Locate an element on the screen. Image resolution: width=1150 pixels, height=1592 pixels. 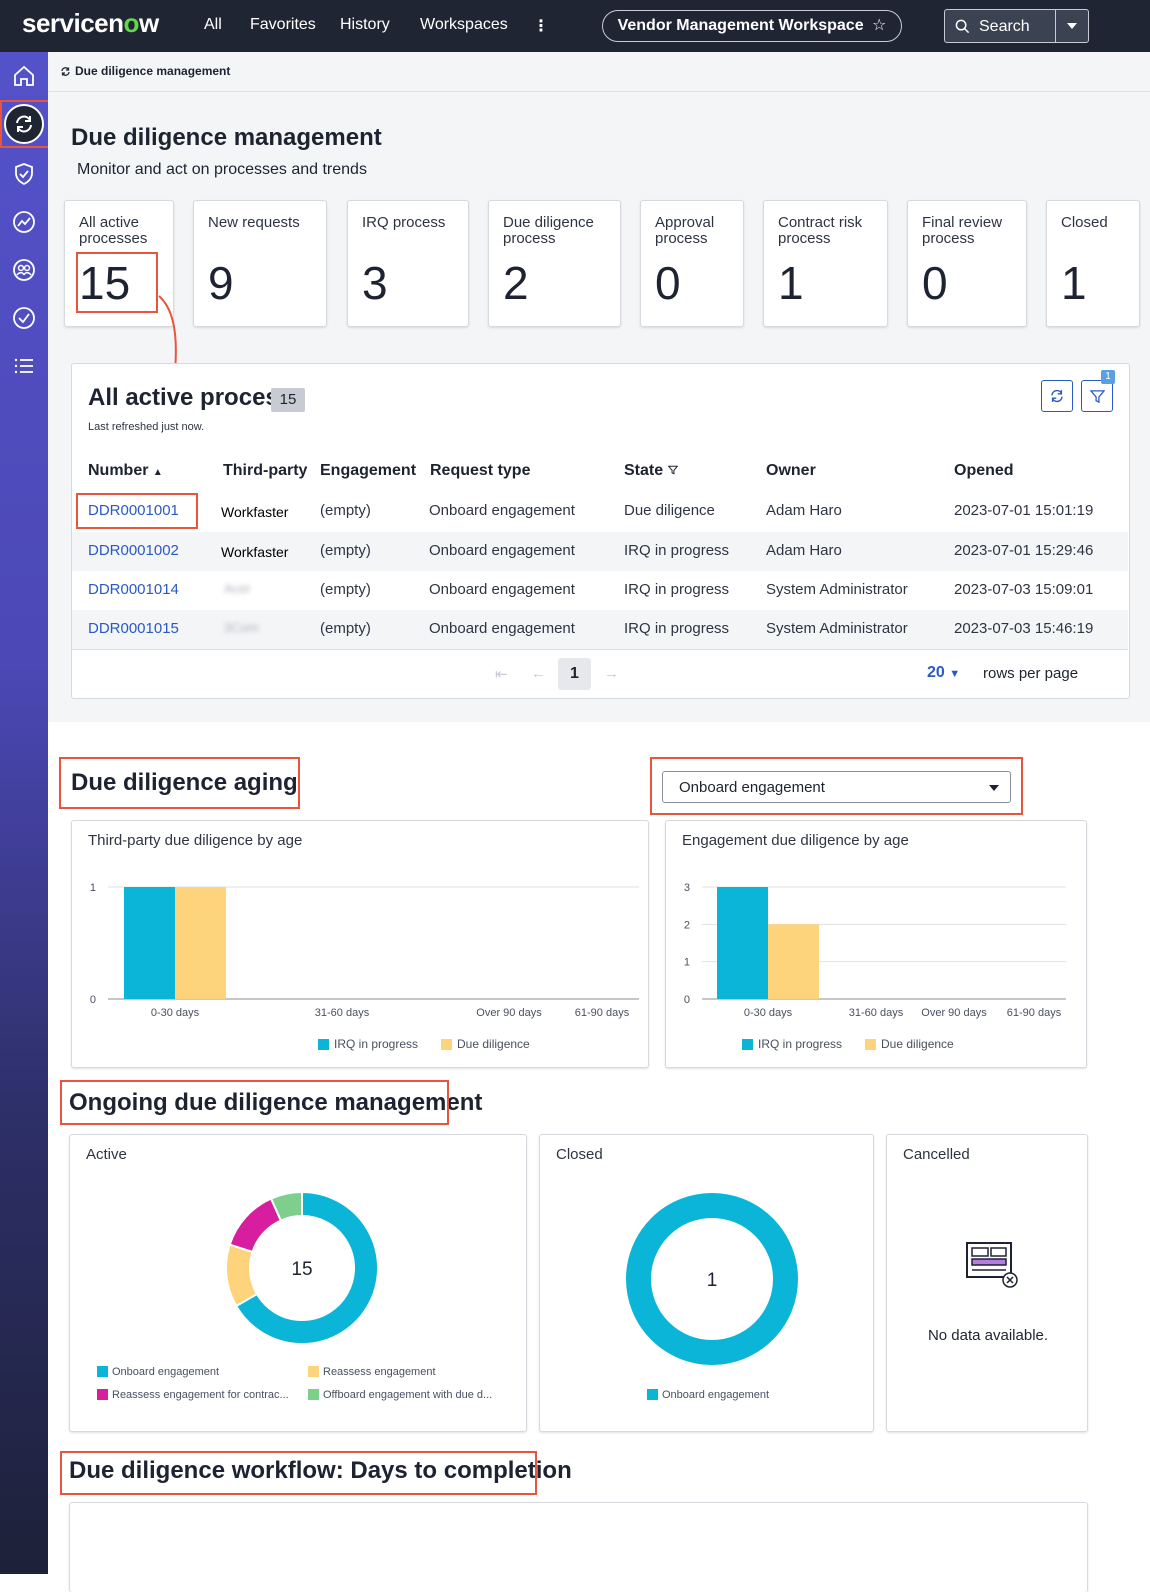
global-search: Search is located at coordinates (1016, 26).